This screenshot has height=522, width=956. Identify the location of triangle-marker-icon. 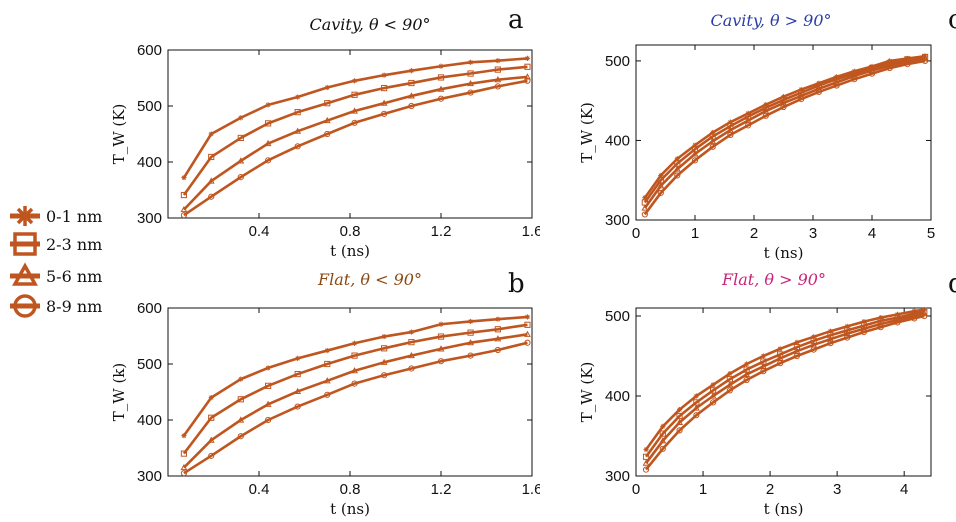
(25, 274).